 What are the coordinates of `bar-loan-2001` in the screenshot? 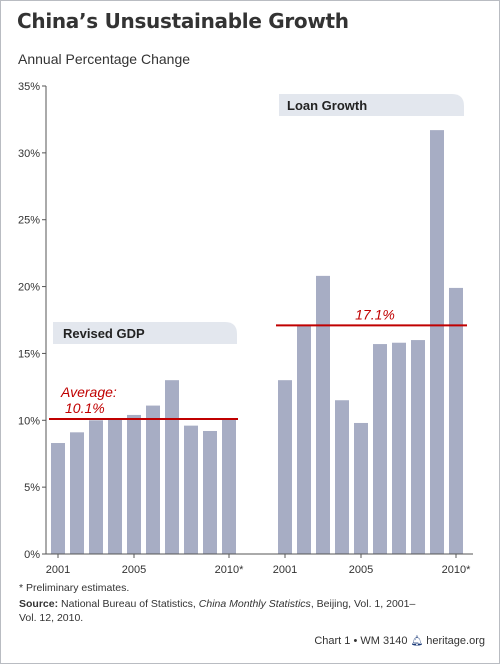 It's located at (285, 467).